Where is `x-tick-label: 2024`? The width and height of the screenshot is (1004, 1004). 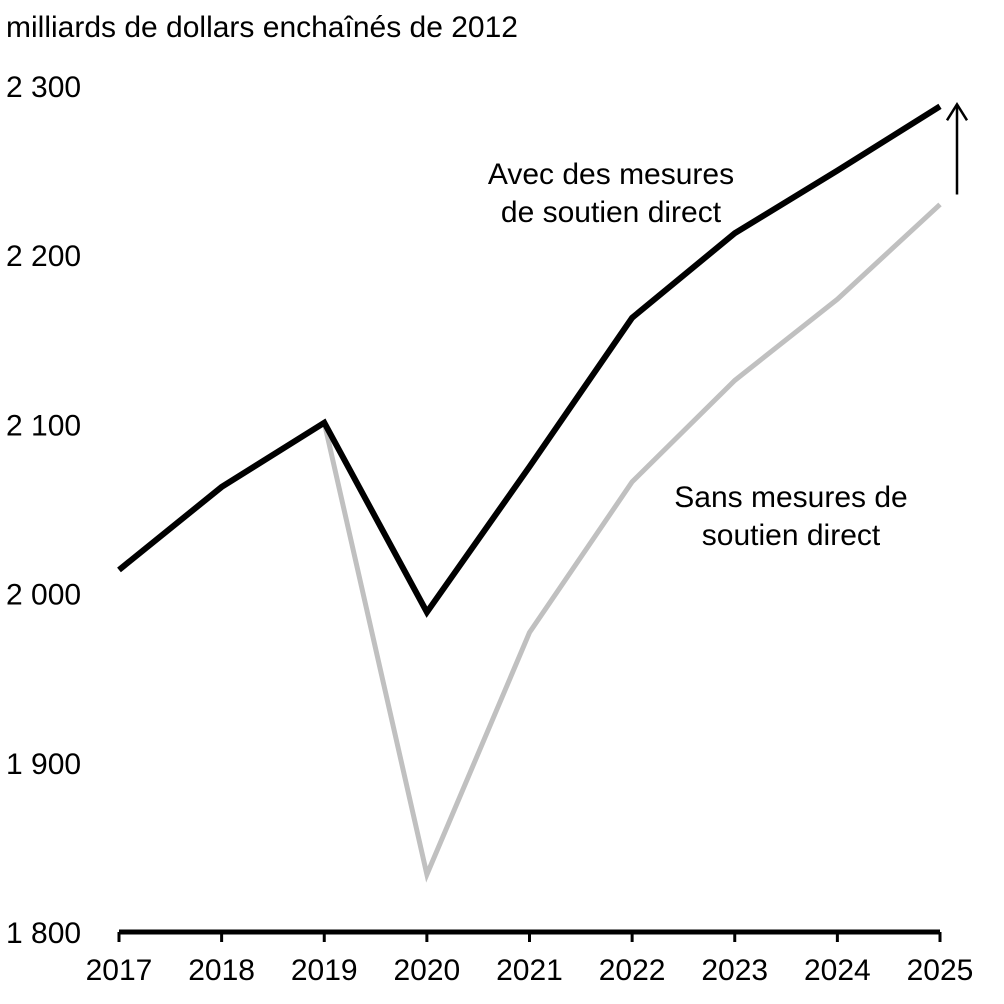
x-tick-label: 2024 is located at coordinates (837, 970).